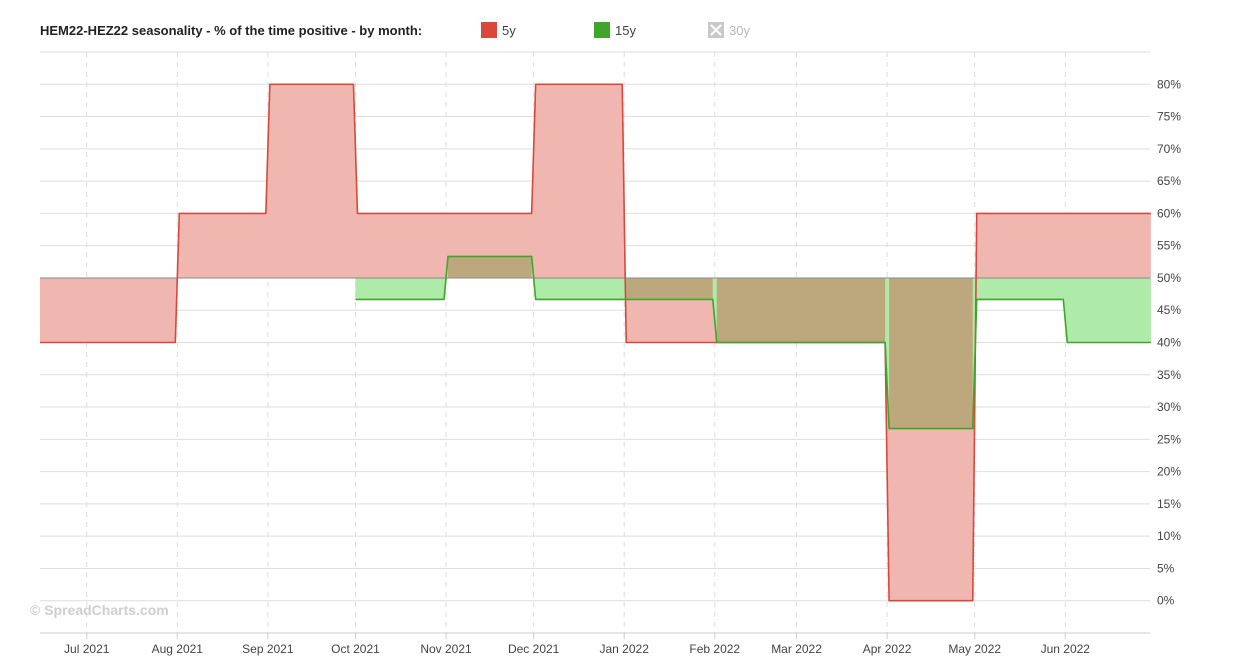 The width and height of the screenshot is (1234, 662). Describe the element at coordinates (796, 649) in the screenshot. I see `x-tick-label: Mar 2022` at that location.